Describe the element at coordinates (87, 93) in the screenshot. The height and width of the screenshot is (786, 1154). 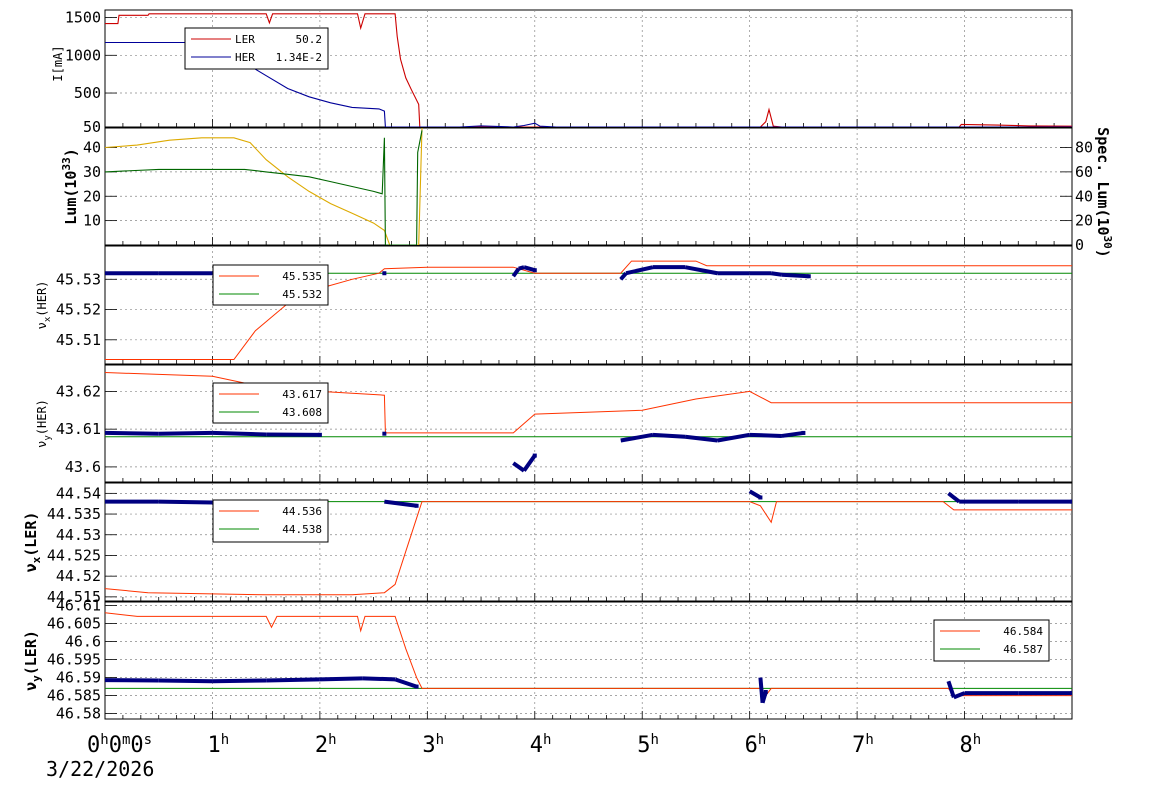
I see `y-tick-label: 500` at that location.